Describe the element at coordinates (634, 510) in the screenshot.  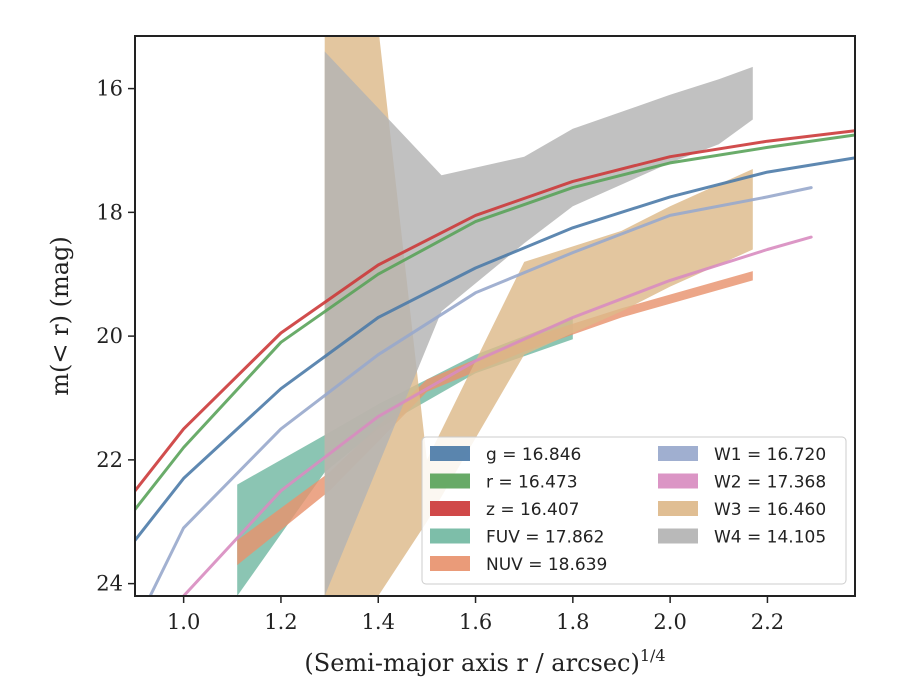
I see `legend-box` at that location.